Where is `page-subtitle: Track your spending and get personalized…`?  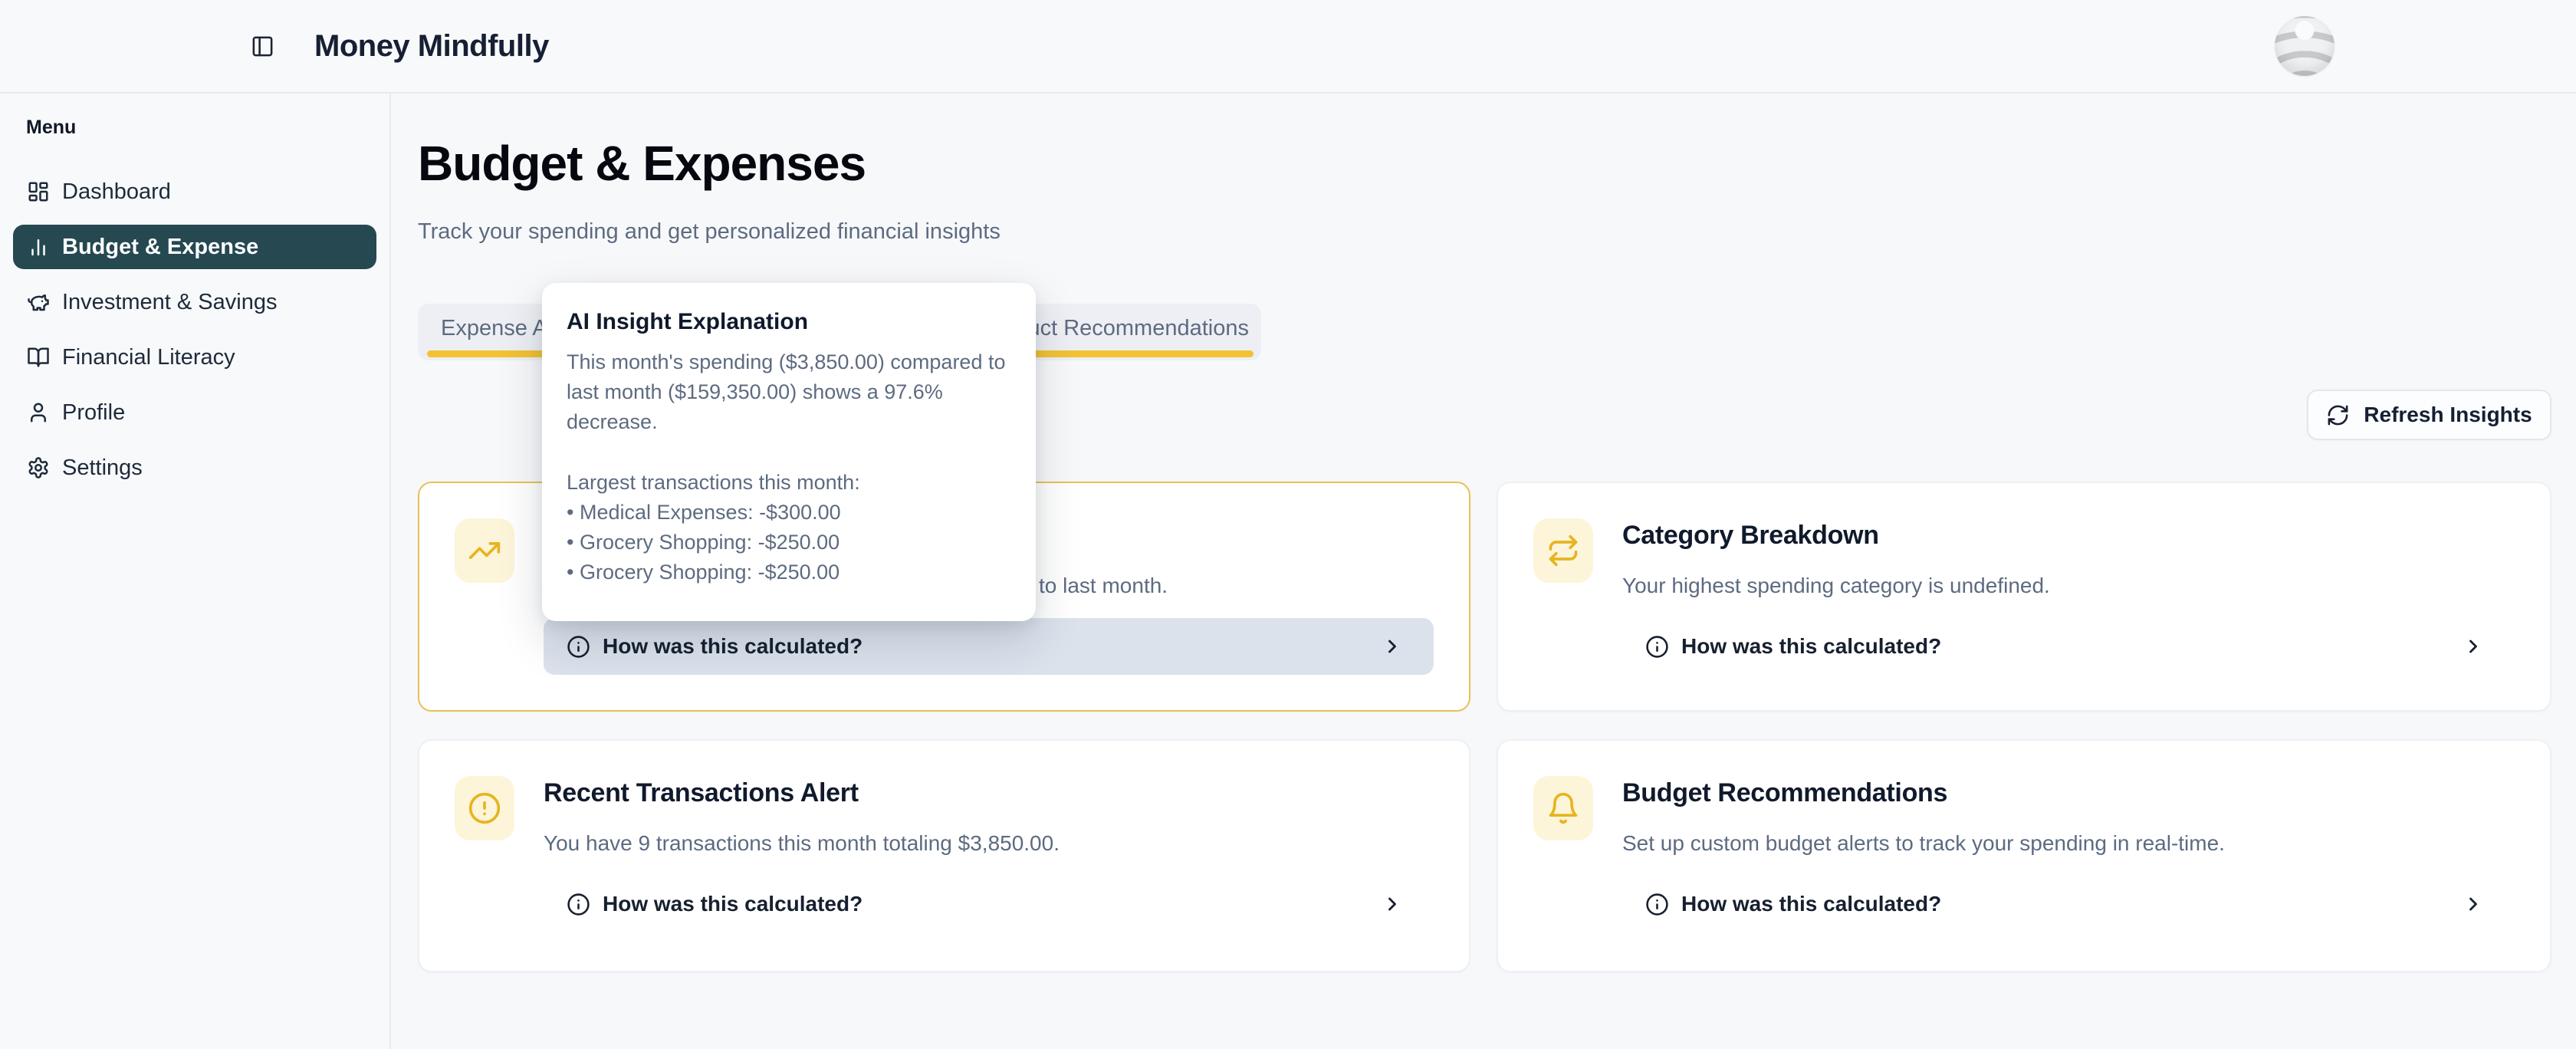 page-subtitle: Track your spending and get personalized… is located at coordinates (709, 231).